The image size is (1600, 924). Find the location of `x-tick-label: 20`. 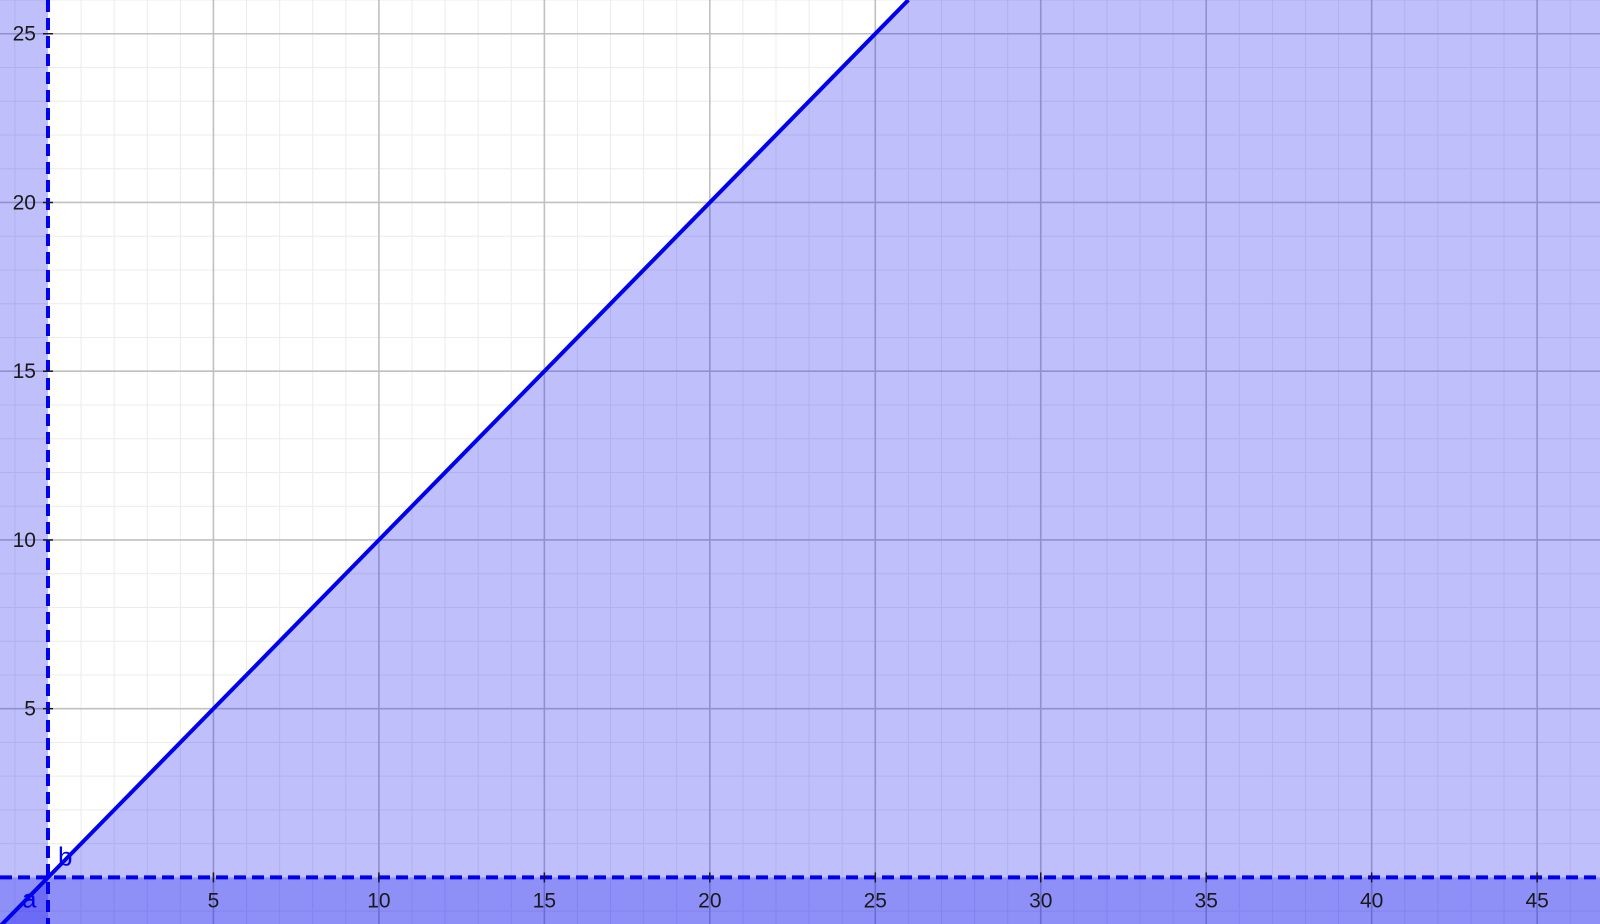

x-tick-label: 20 is located at coordinates (709, 900).